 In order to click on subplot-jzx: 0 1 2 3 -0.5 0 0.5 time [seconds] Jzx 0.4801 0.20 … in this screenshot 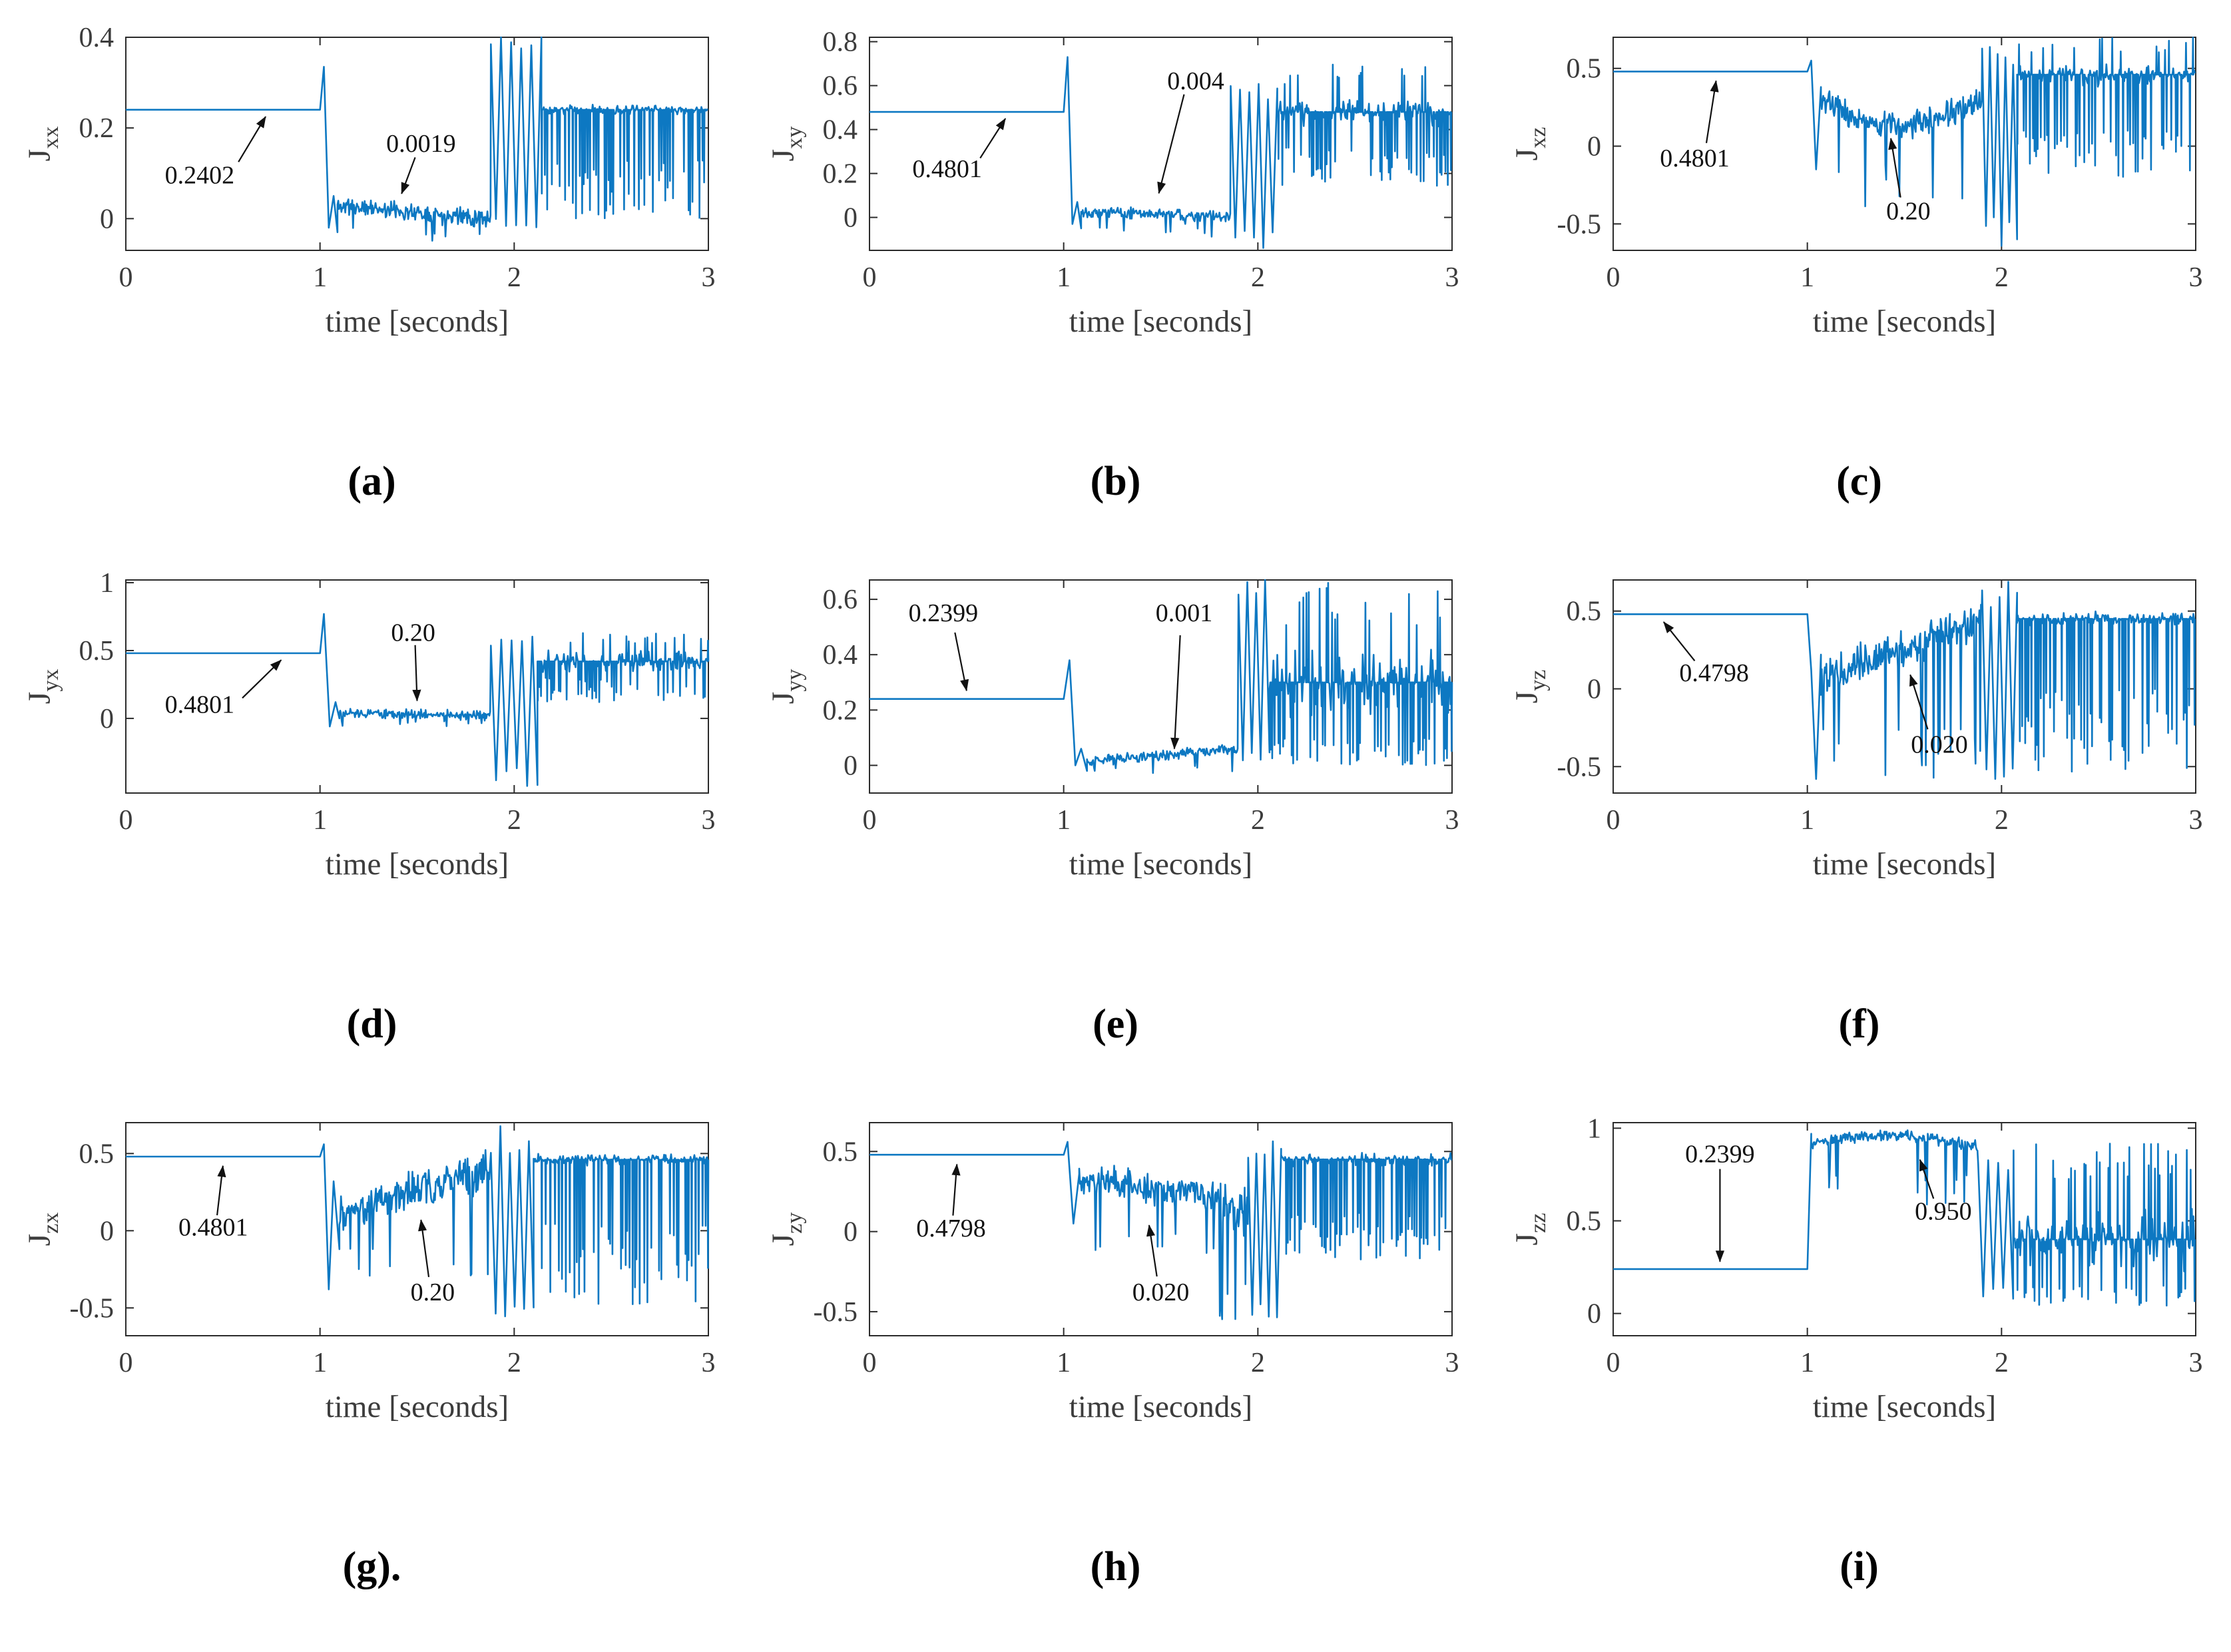, I will do `click(372, 1380)`.